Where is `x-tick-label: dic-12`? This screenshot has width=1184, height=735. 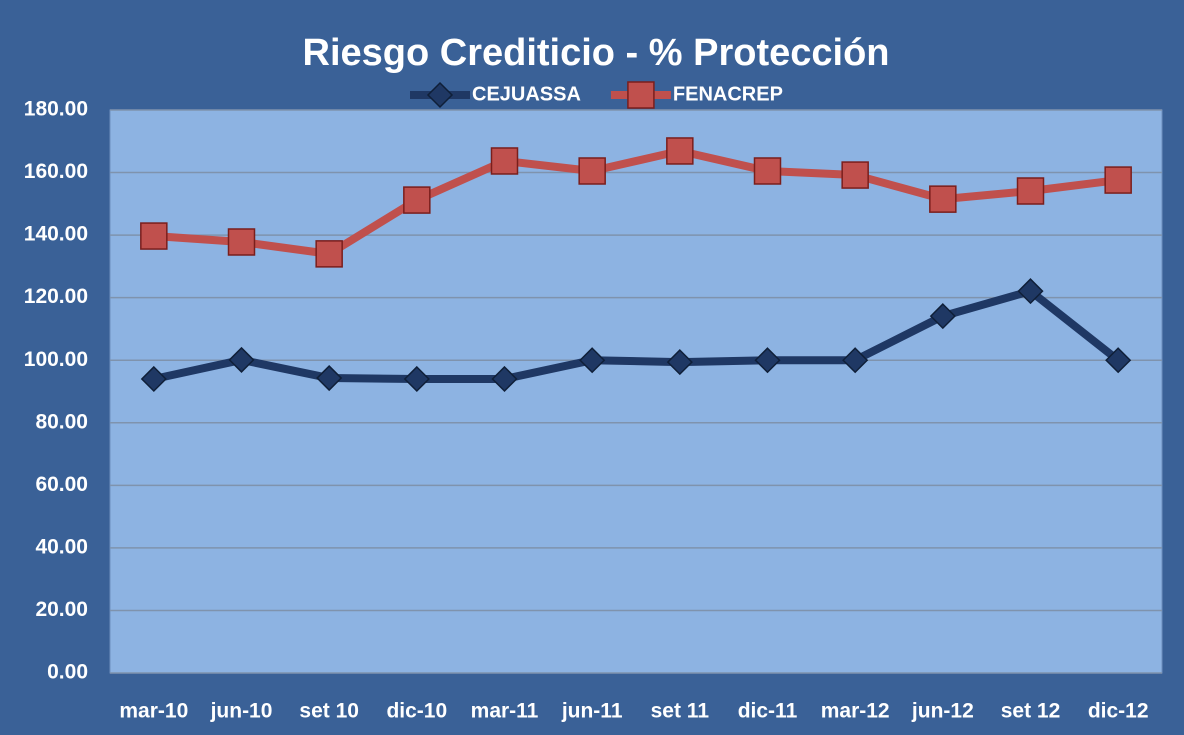
x-tick-label: dic-12 is located at coordinates (1118, 711).